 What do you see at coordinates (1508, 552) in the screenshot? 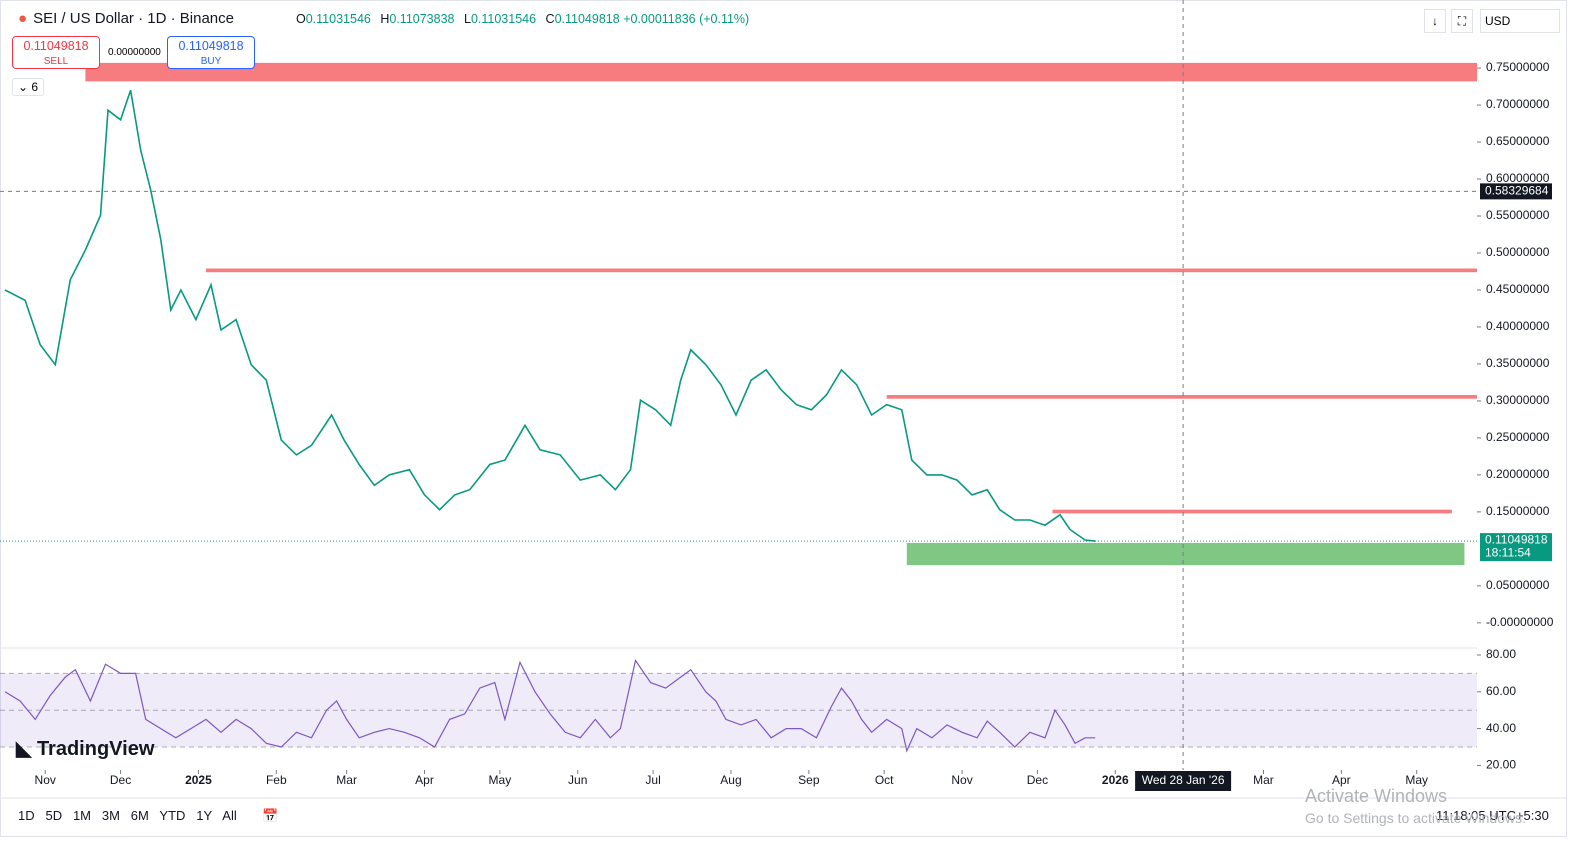
I see `countdown: 18:11:54` at bounding box center [1508, 552].